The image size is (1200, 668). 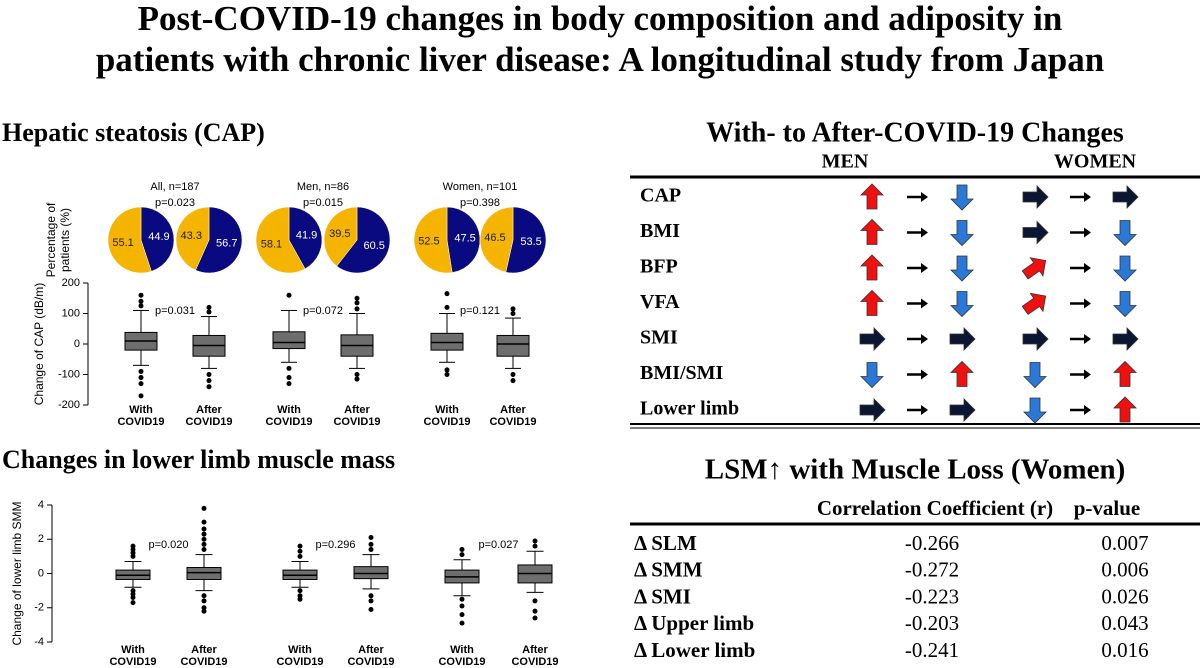 I want to click on pie-label: 55.1, so click(x=122, y=243).